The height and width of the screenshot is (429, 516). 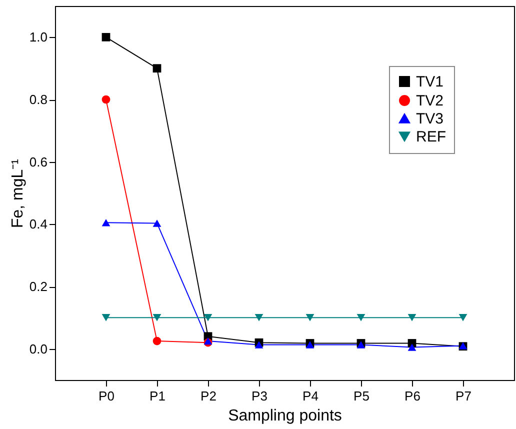 I want to click on y-axis-title: Fe, mgL⁻¹, so click(x=17, y=193).